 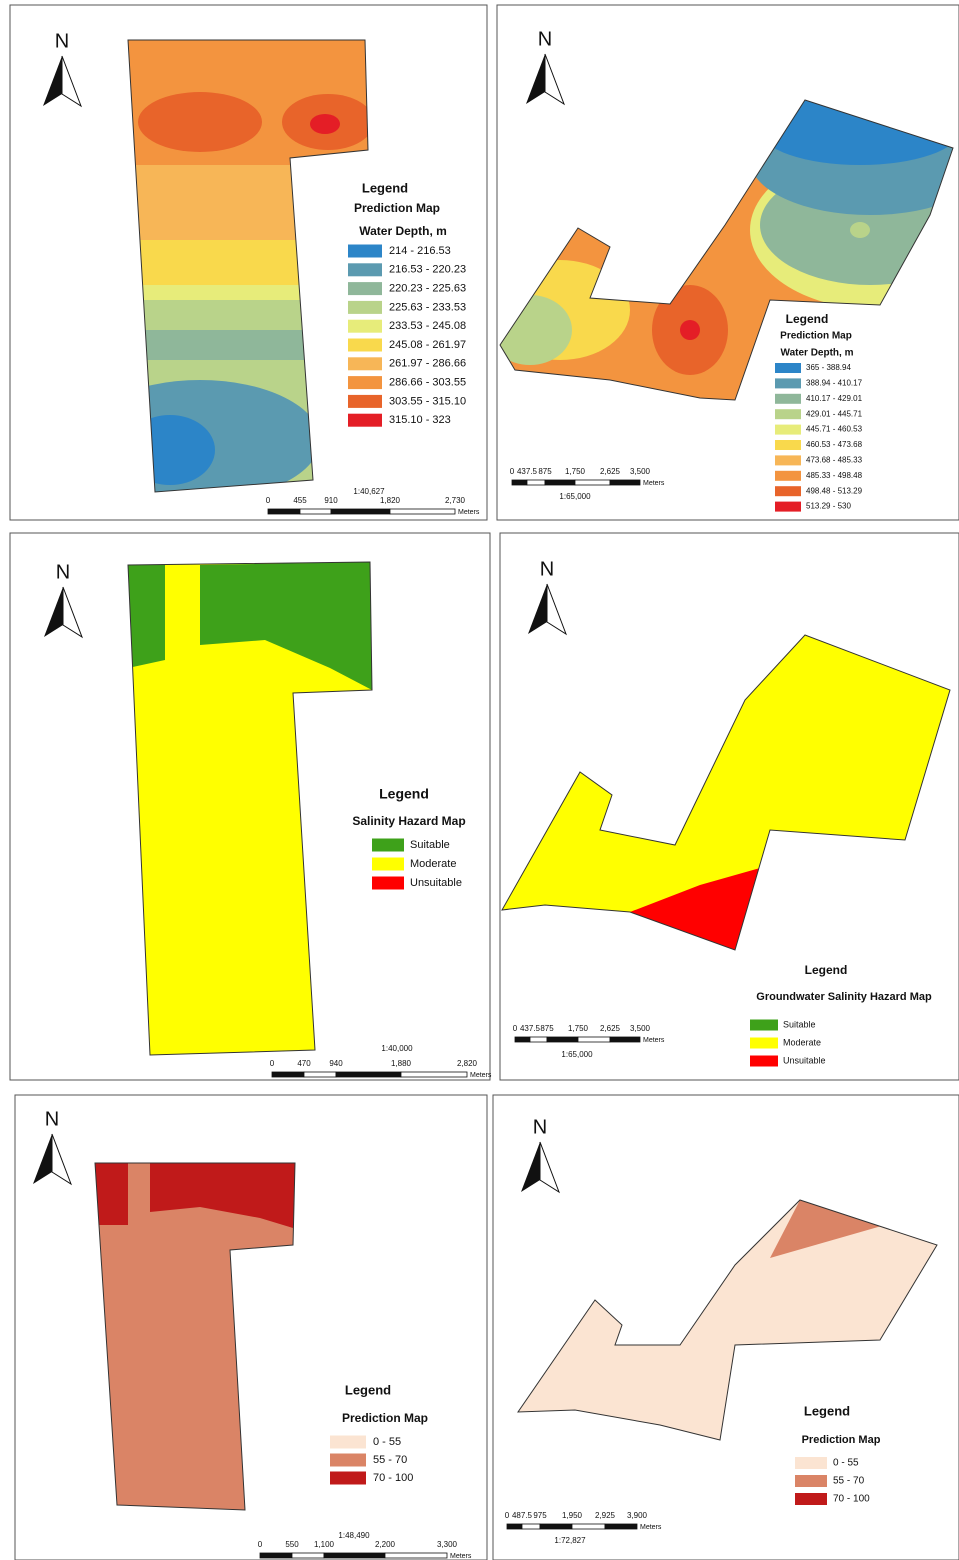 What do you see at coordinates (637, 1515) in the screenshot?
I see `scale-label: 3,900` at bounding box center [637, 1515].